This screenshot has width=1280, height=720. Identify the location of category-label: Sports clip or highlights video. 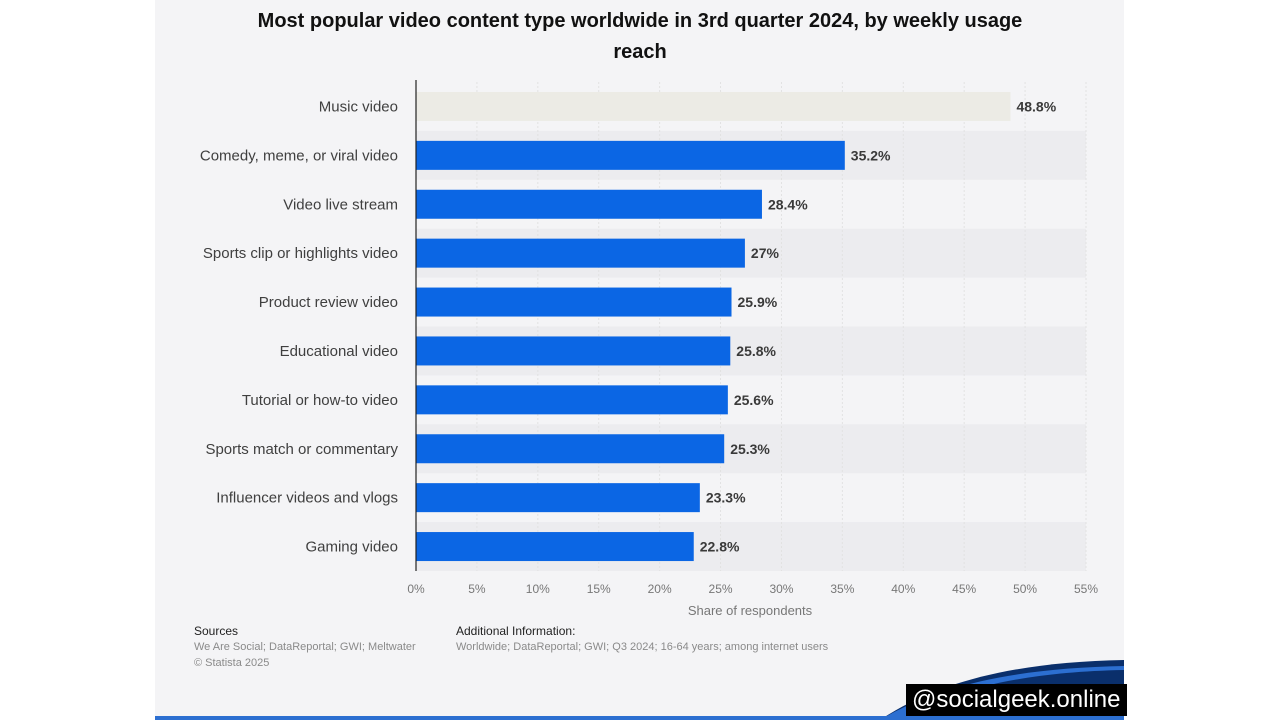
(300, 253).